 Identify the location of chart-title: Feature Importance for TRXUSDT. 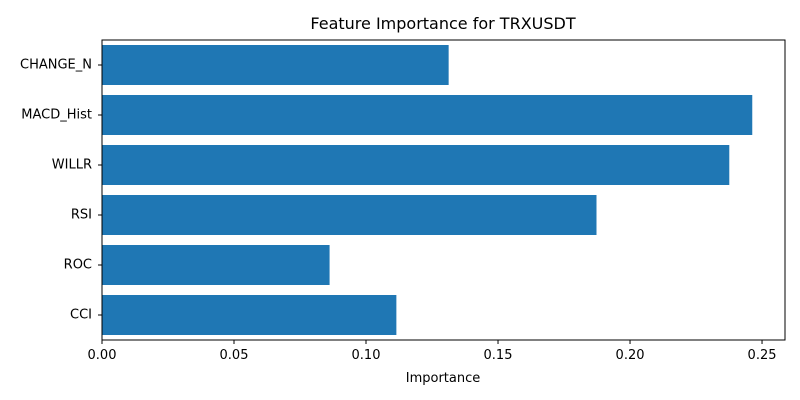
(442, 23).